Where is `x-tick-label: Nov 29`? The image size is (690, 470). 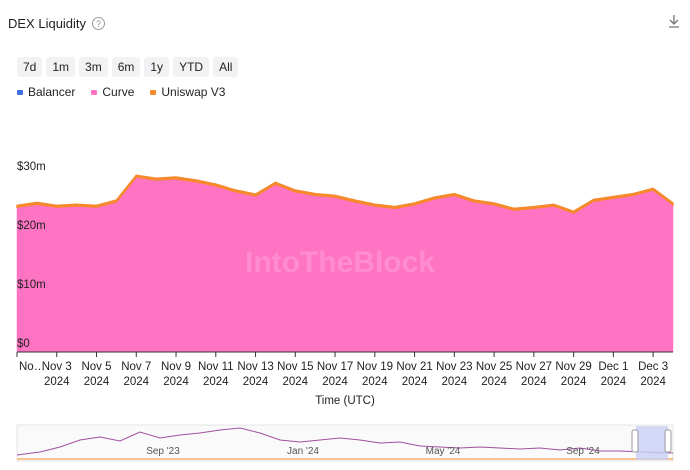
x-tick-label: Nov 29 is located at coordinates (573, 367).